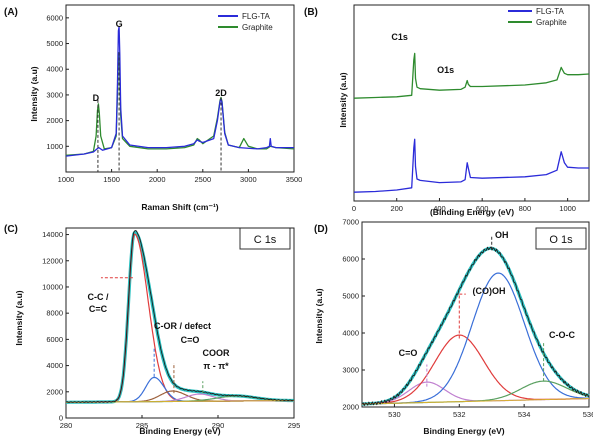 This screenshot has width=593, height=438. I want to click on spectrum-box-o1s: O 1s, so click(561, 238).